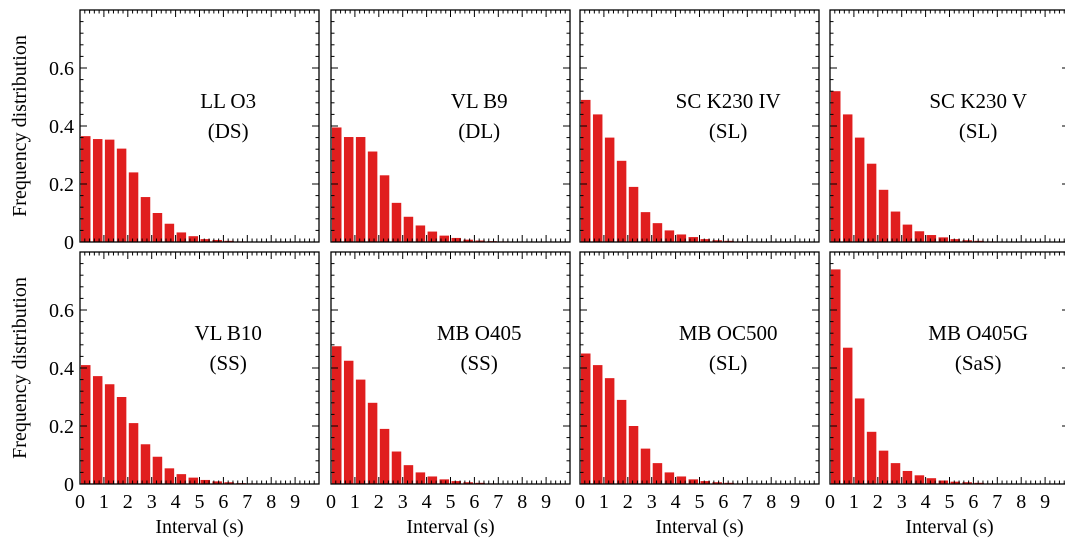  What do you see at coordinates (228, 101) in the screenshot?
I see `panel-1-title: LL O3` at bounding box center [228, 101].